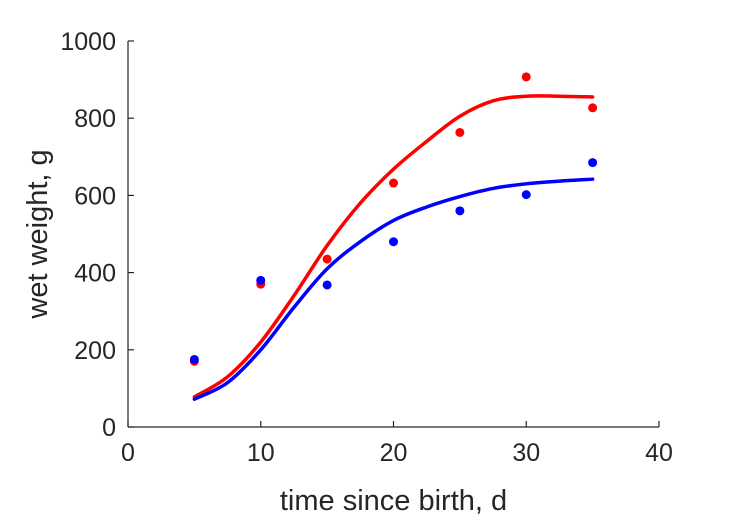  I want to click on x-ticks: 0 10 20 30 40, so click(397, 444).